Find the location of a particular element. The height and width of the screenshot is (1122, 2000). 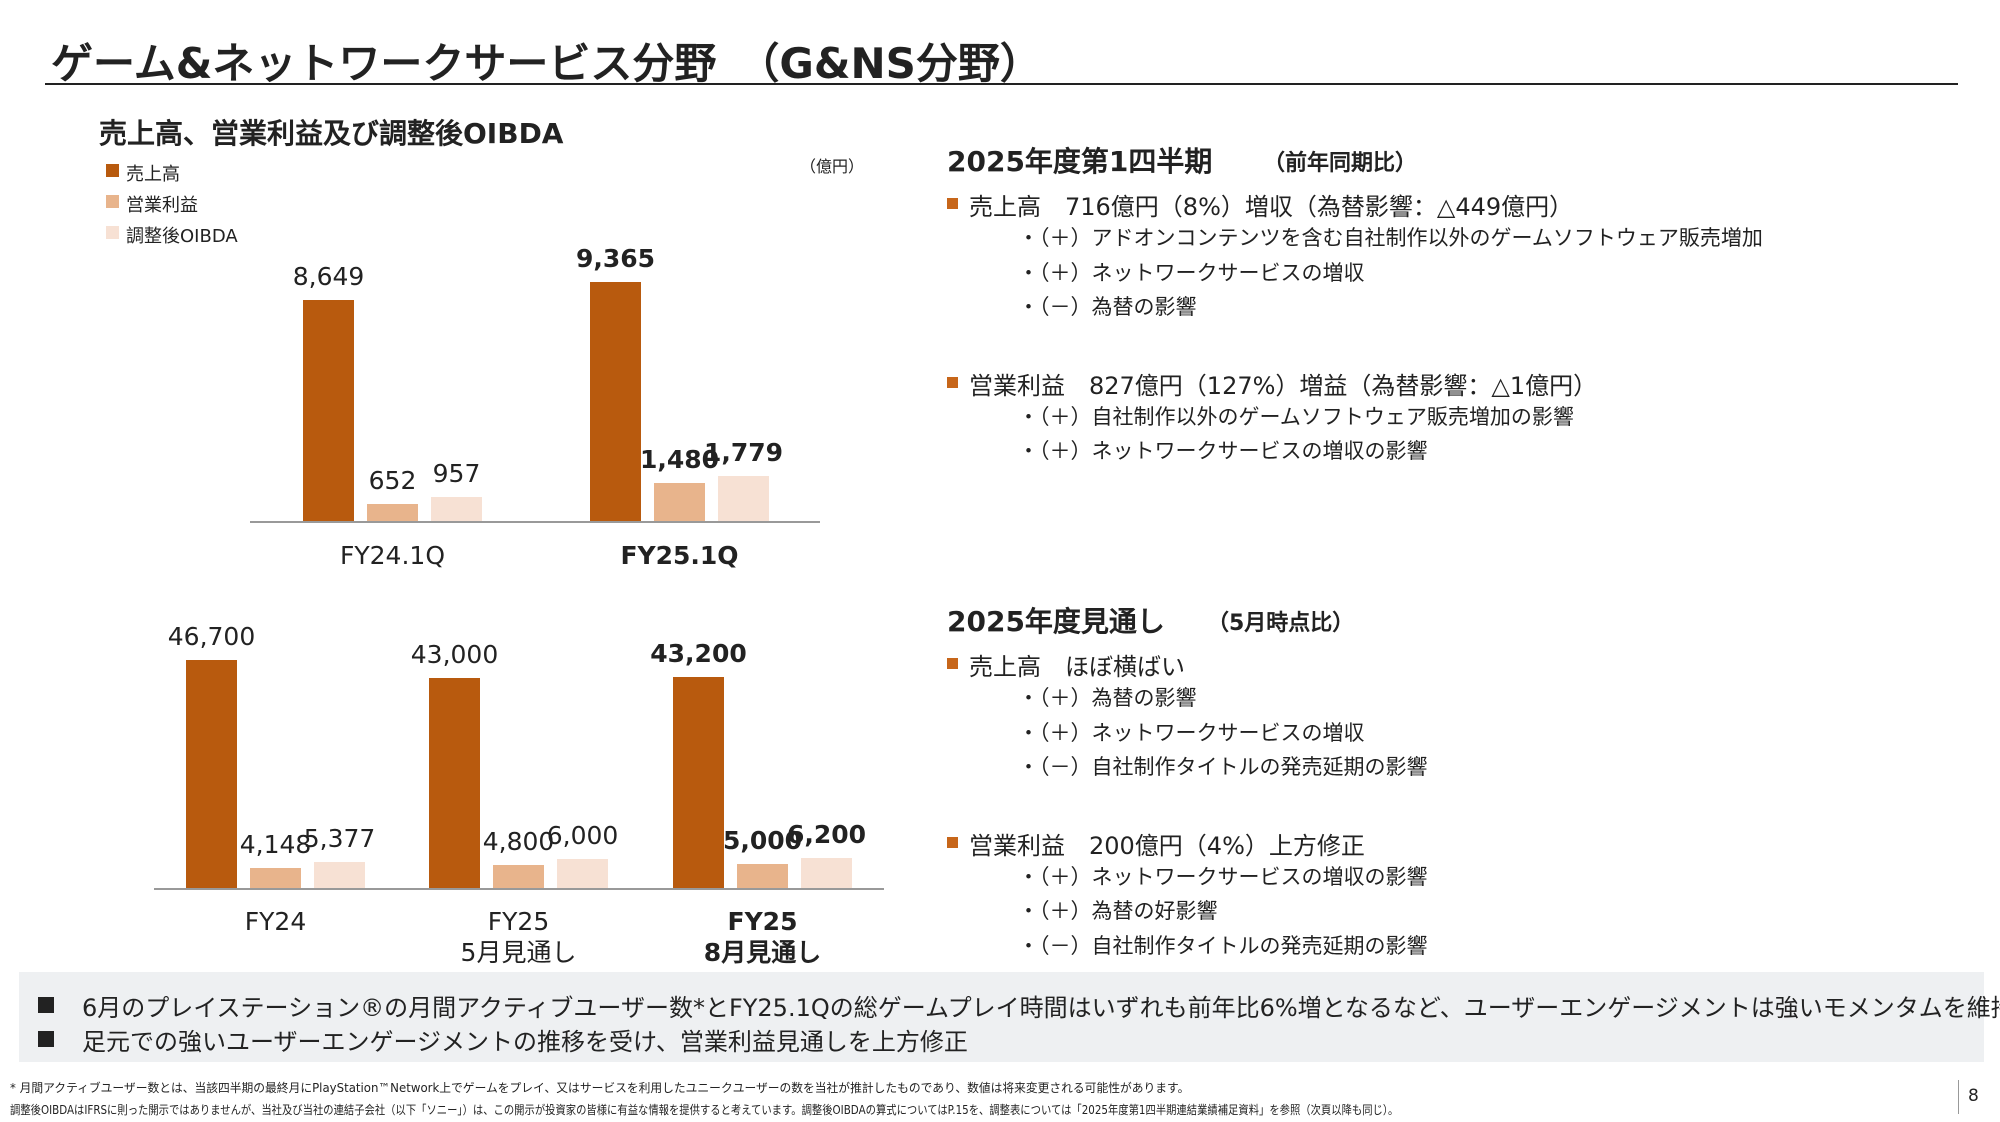

slide-title: ゲーム&ネットワークサービス分野 （G&NS分野） is located at coordinates (546, 63).